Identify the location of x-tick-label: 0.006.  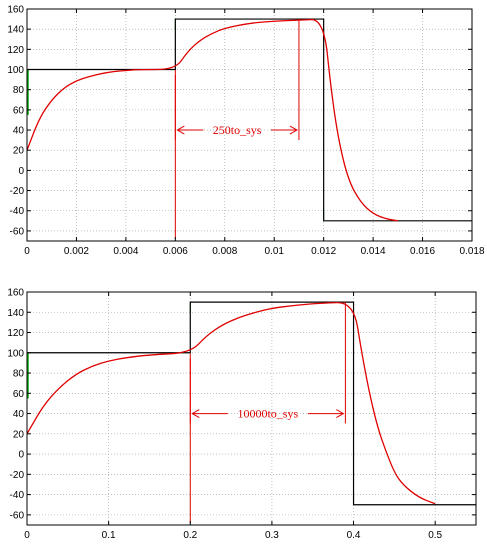
(175, 251).